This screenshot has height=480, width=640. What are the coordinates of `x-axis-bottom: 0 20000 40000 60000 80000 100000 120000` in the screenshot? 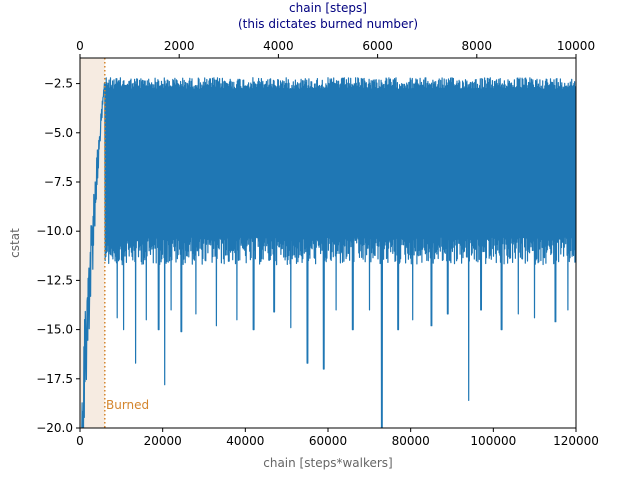 It's located at (337, 438).